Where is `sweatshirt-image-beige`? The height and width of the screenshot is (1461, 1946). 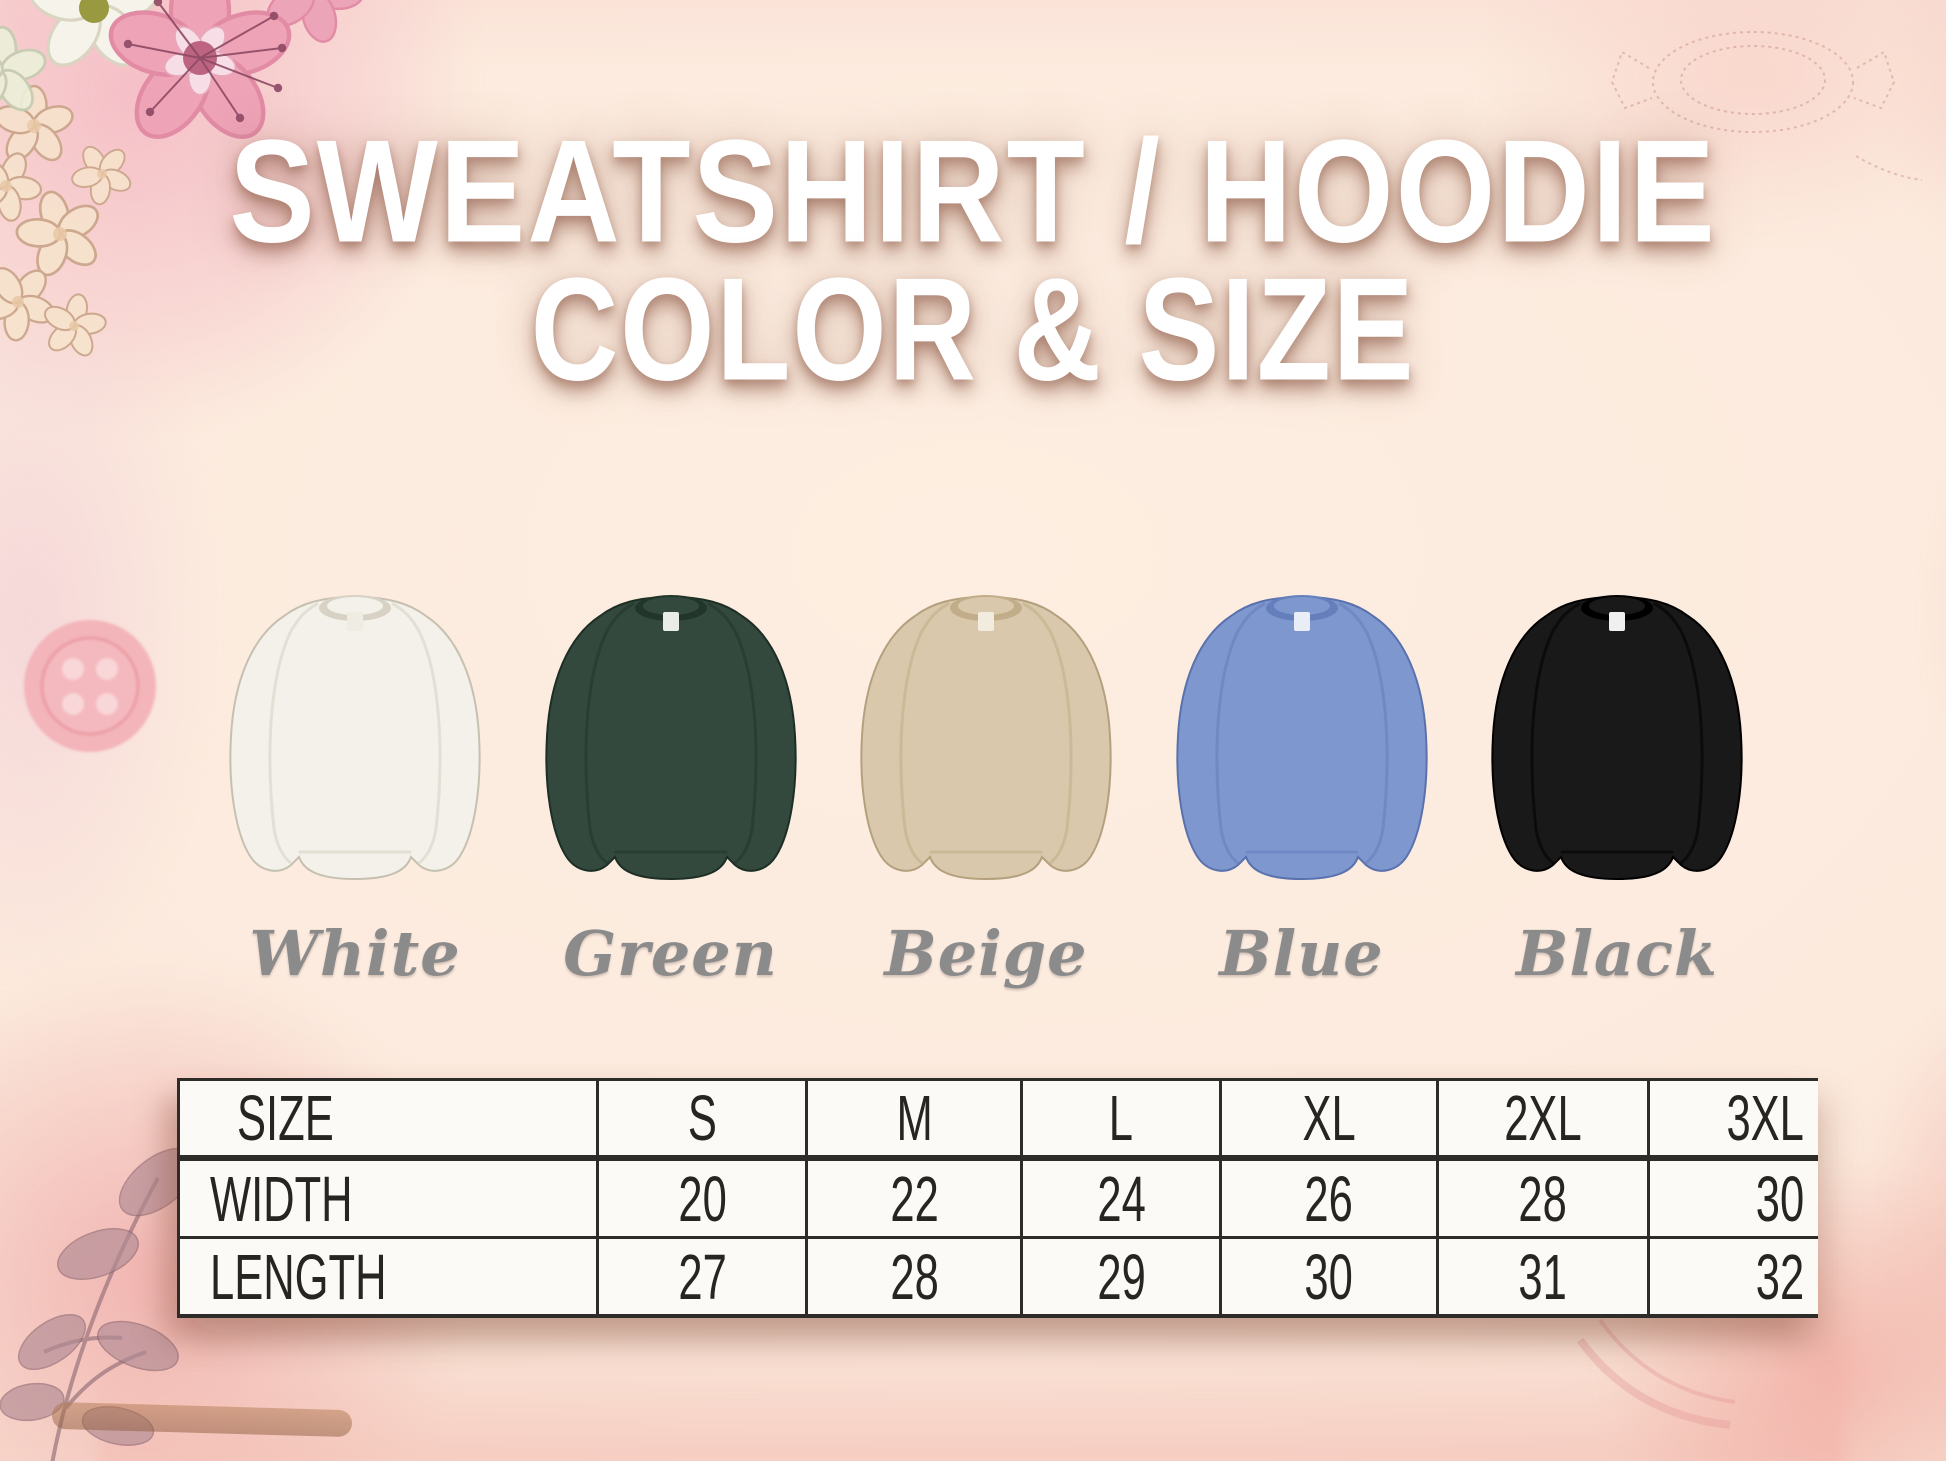 sweatshirt-image-beige is located at coordinates (986, 738).